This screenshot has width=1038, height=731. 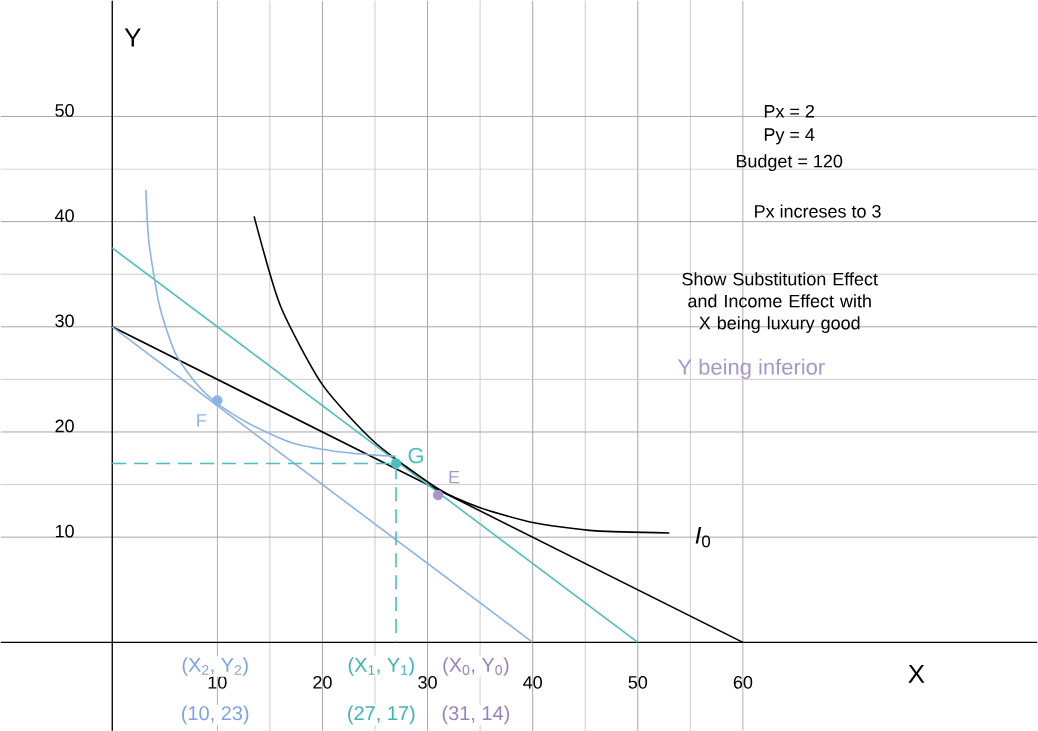 What do you see at coordinates (780, 302) in the screenshot?
I see `annotation: Show Substitution Effect and Income Effect with X being luxury good` at bounding box center [780, 302].